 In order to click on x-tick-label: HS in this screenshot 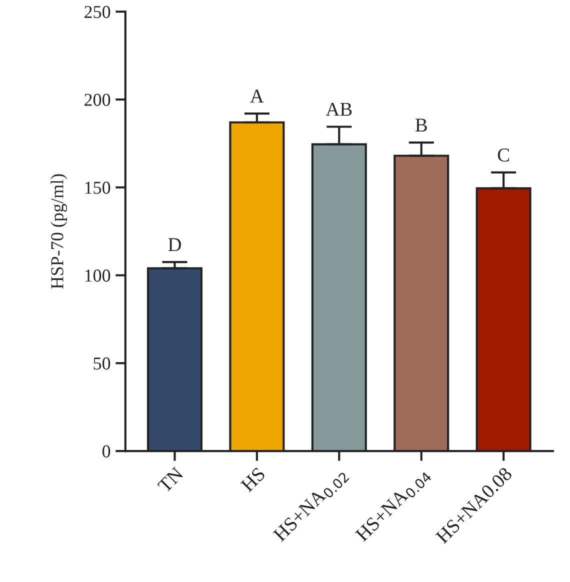, I will do `click(253, 479)`.